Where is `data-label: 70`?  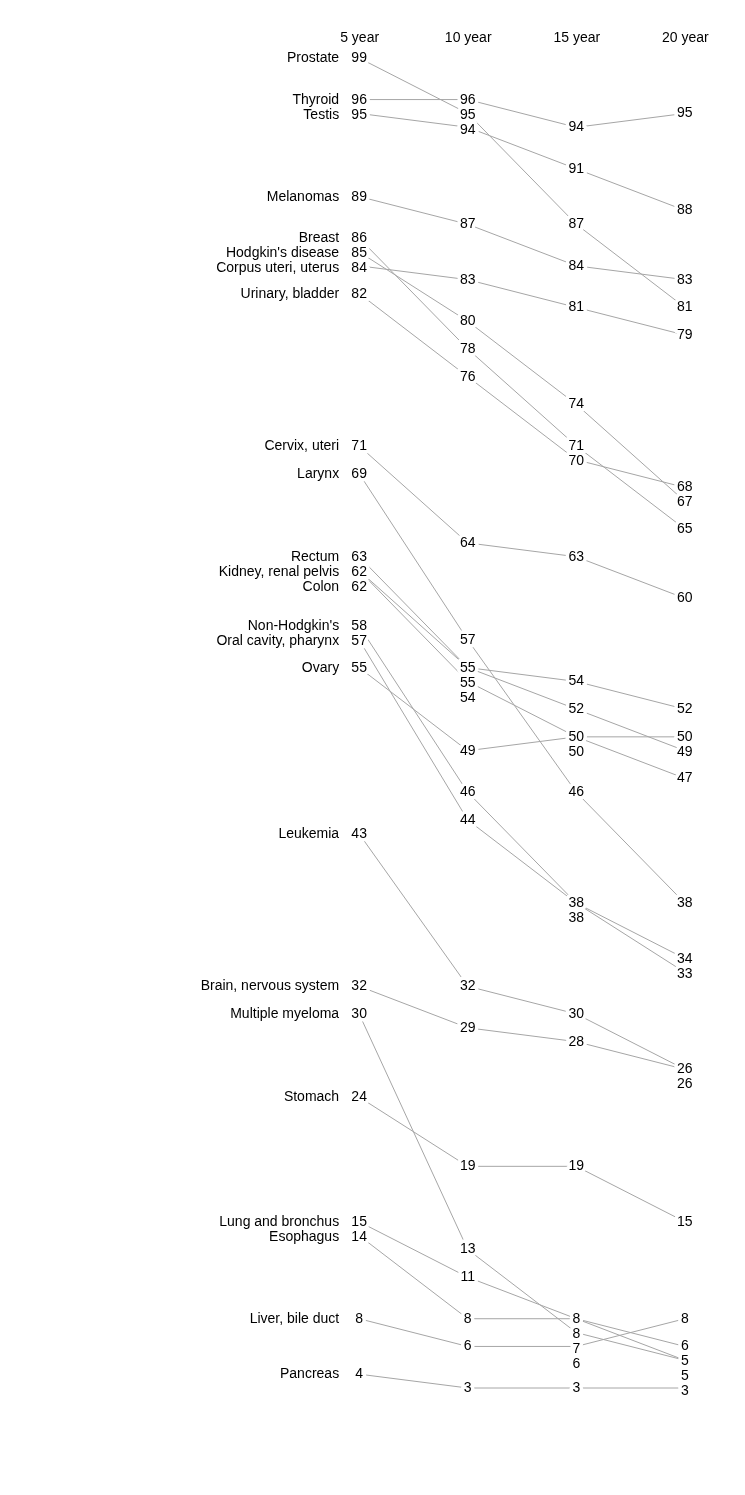
data-label: 70 is located at coordinates (576, 459).